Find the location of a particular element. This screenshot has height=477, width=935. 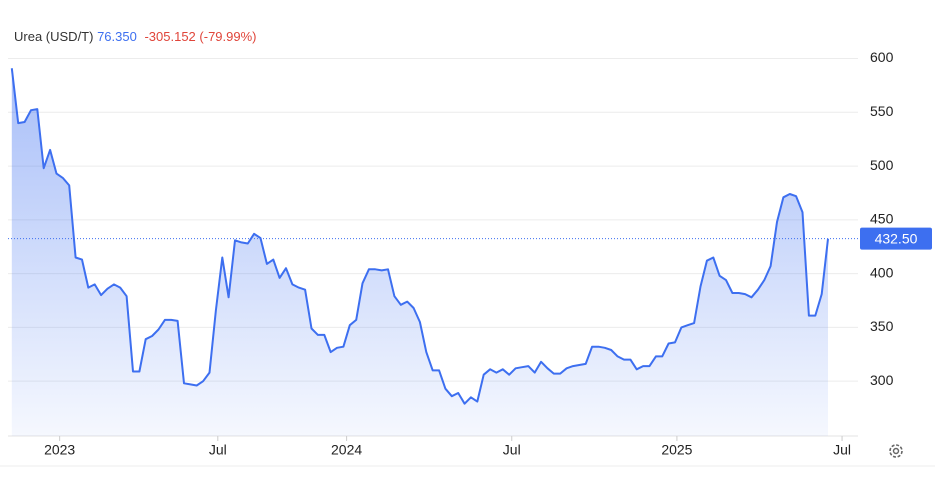

last-value-box is located at coordinates (896, 238).